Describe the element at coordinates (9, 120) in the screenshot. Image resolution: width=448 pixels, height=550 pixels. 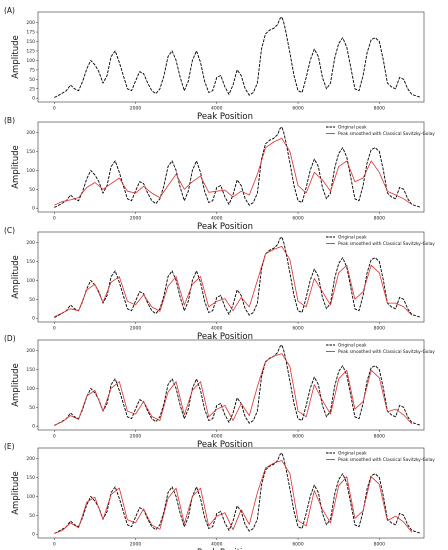
I see `panel-label: (B)` at that location.